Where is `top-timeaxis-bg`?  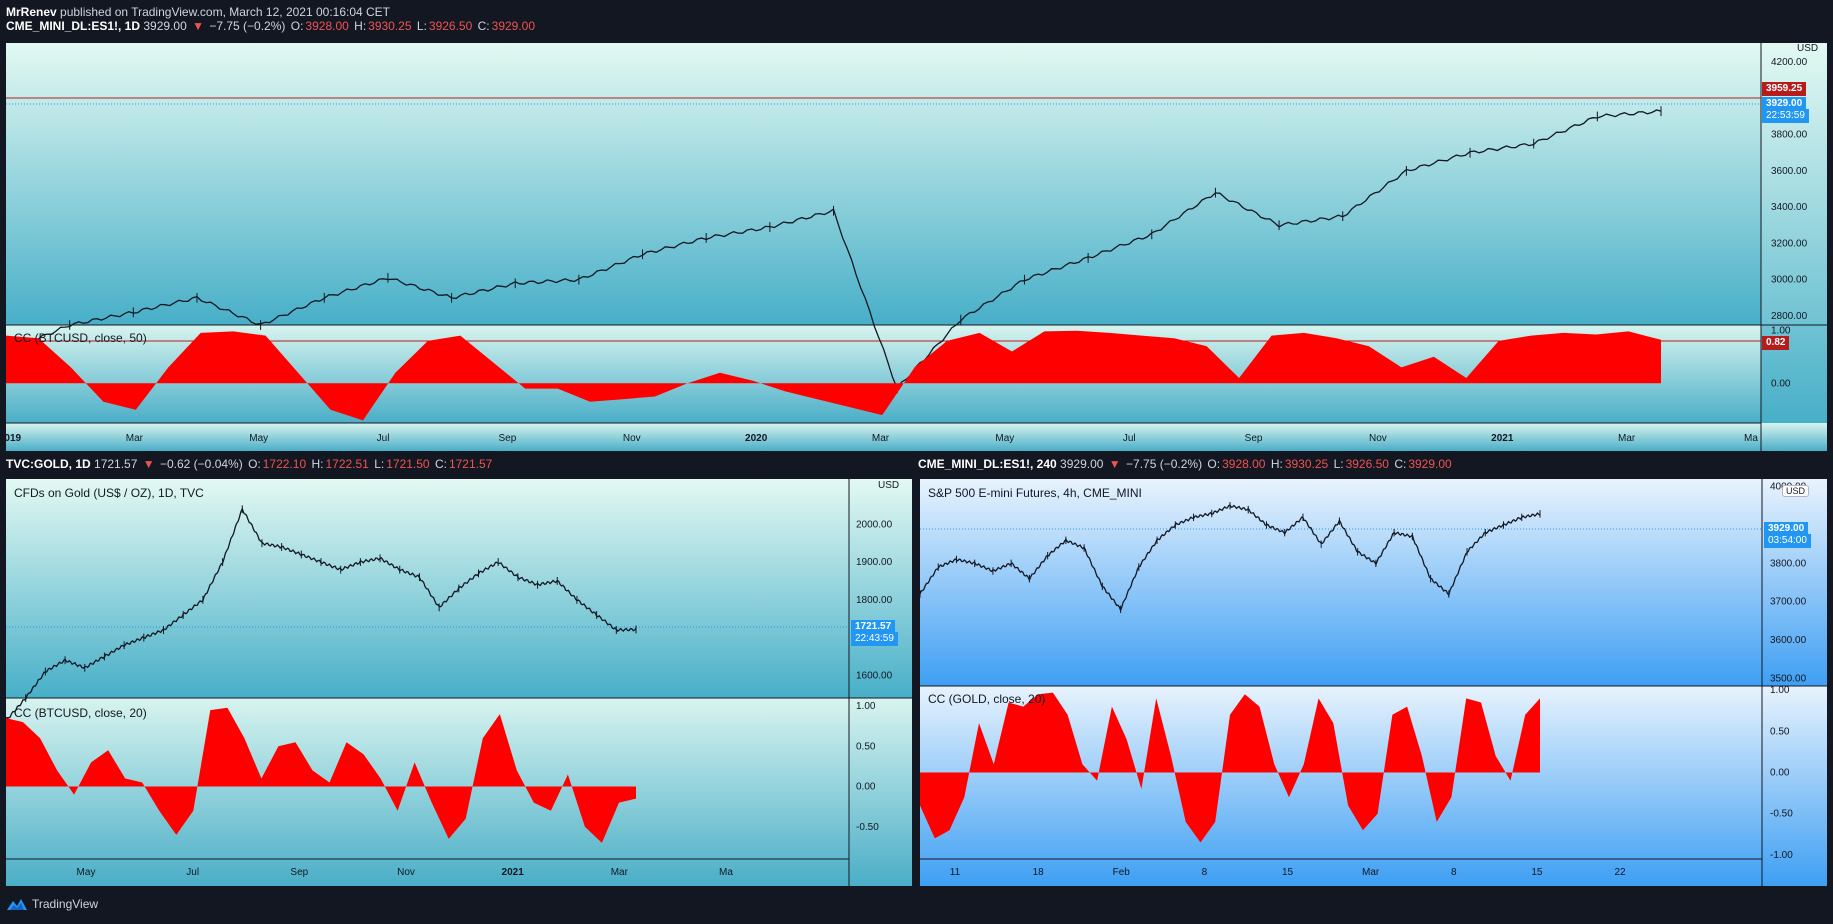
top-timeaxis-bg is located at coordinates (916, 437).